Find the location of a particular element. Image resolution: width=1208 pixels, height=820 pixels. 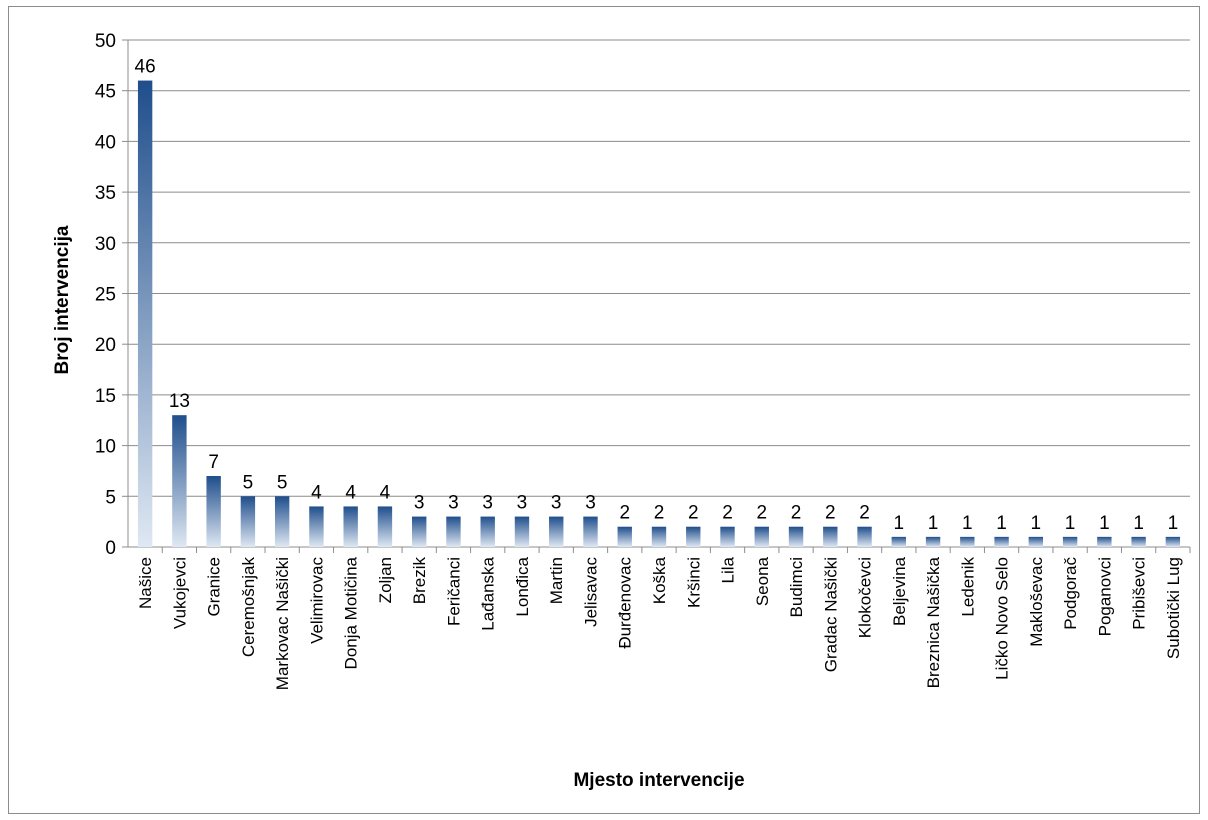

x-axis-title: Mjesto intervencije is located at coordinates (658, 780).